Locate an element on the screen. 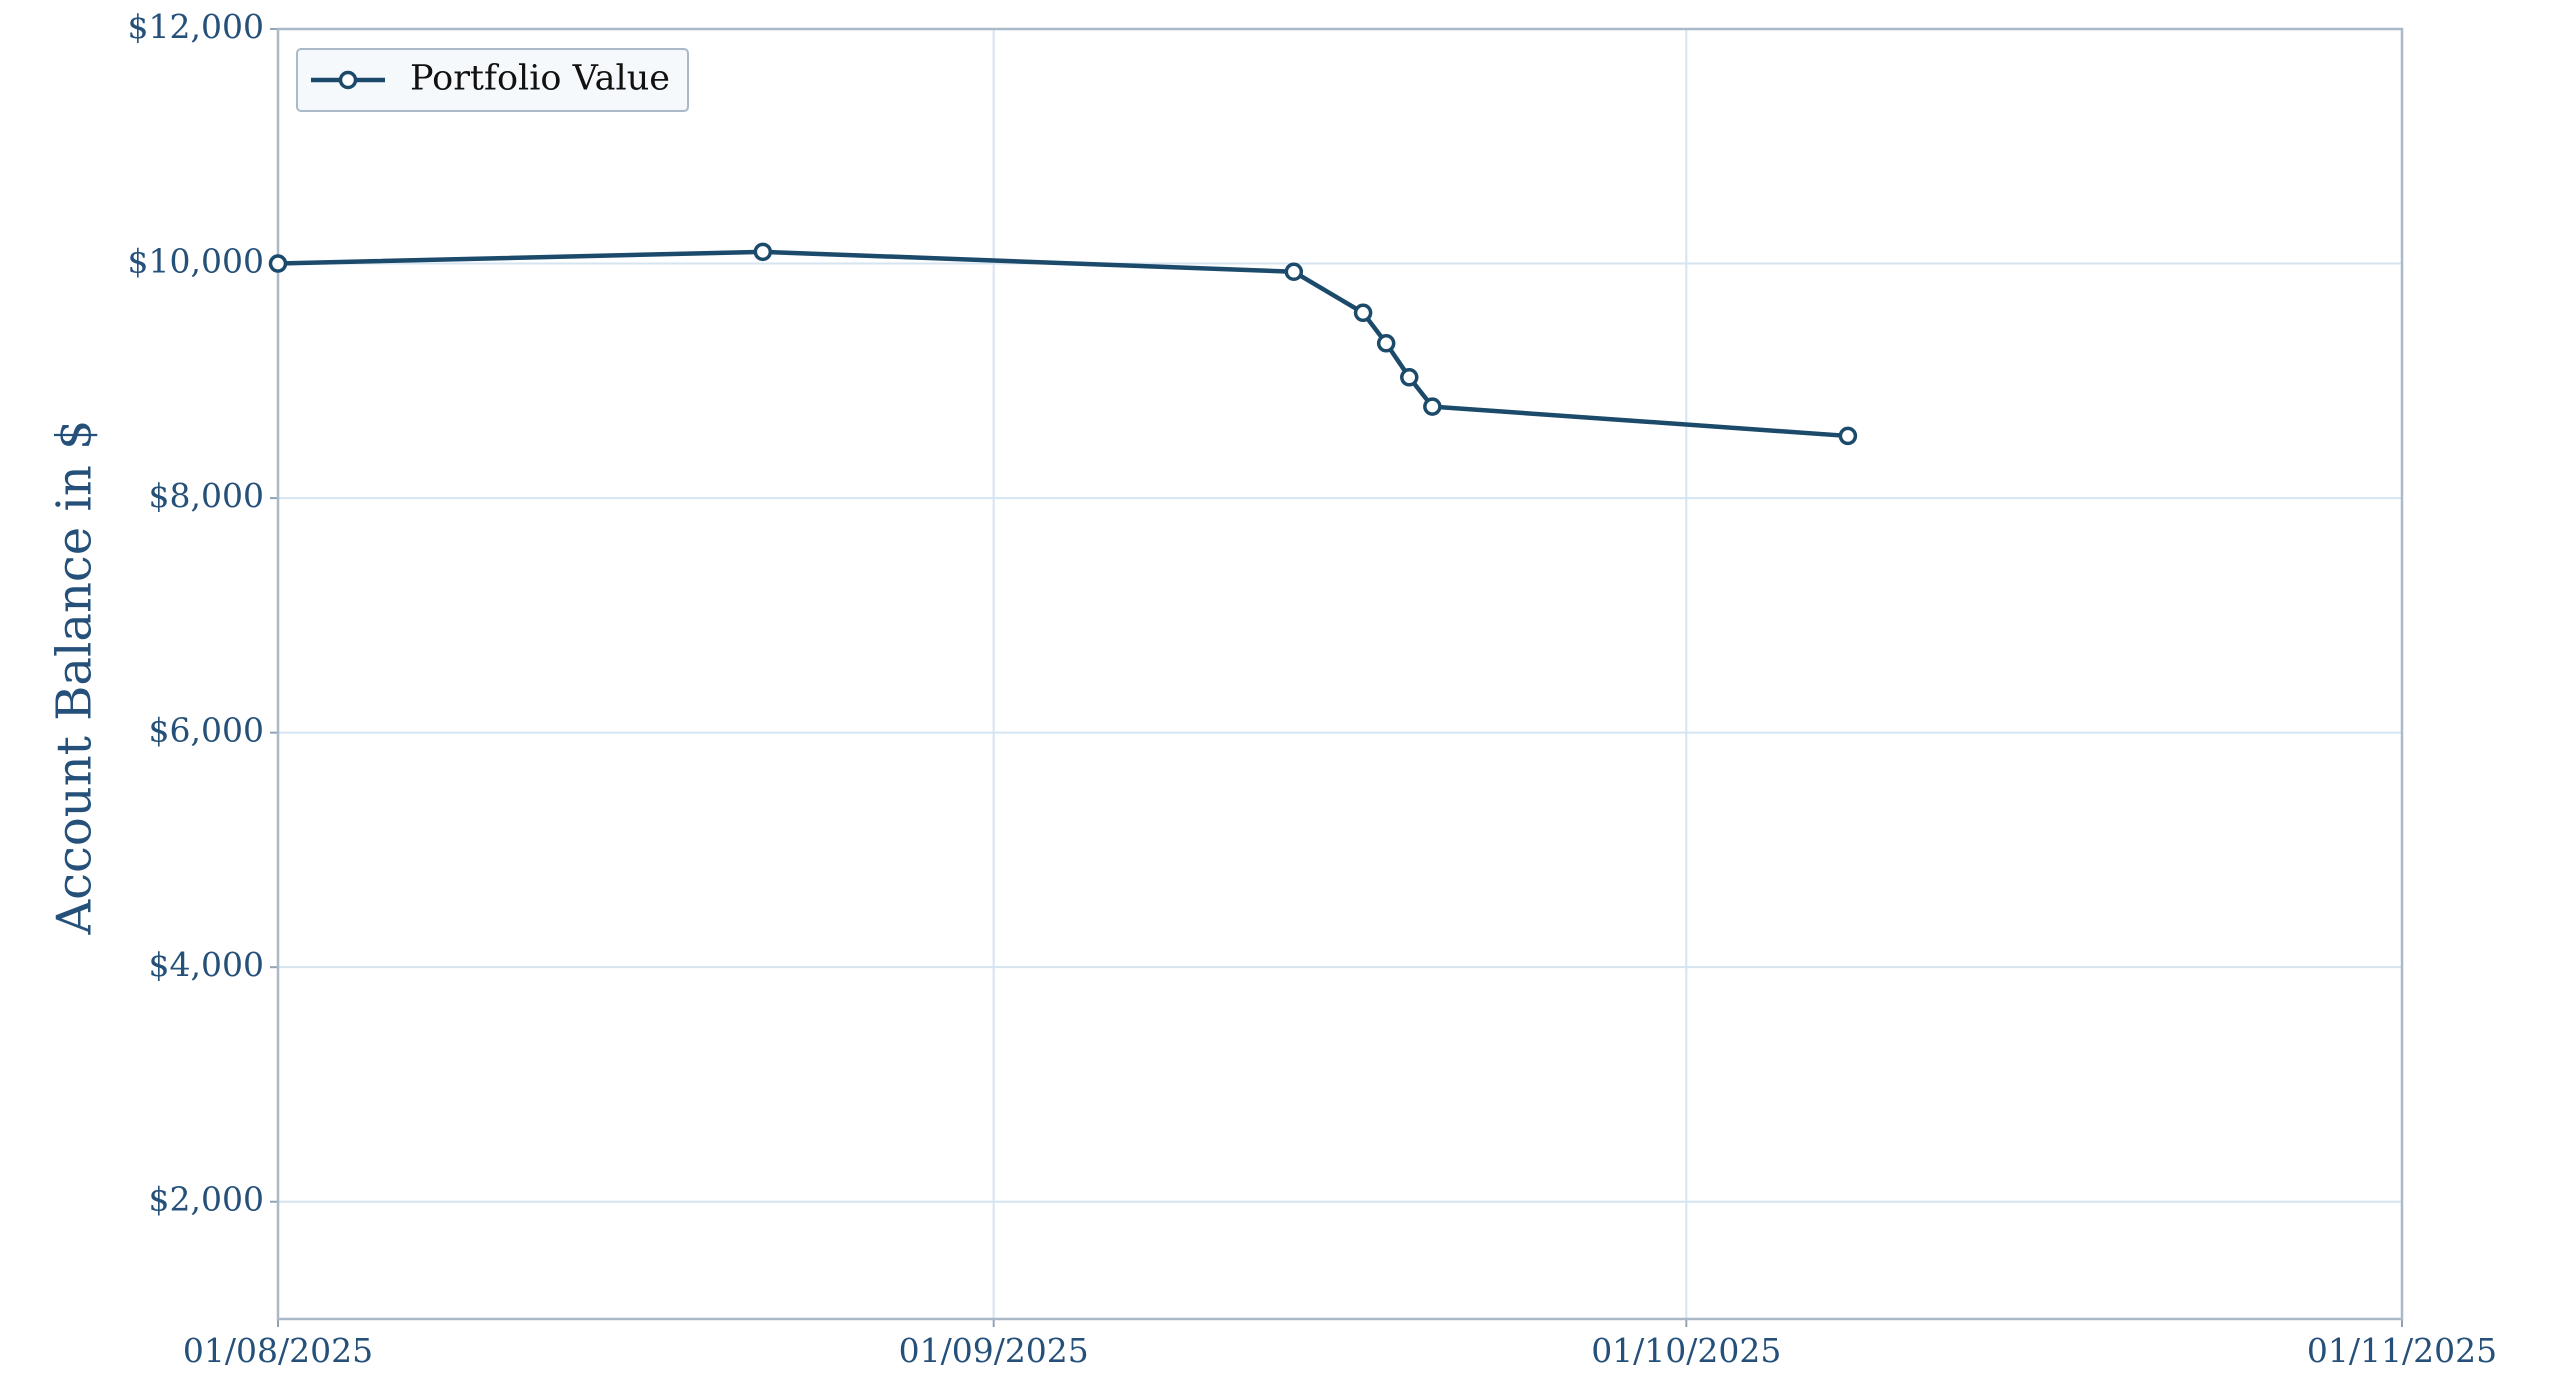  y-tick-label: $6,000 is located at coordinates (206, 730).